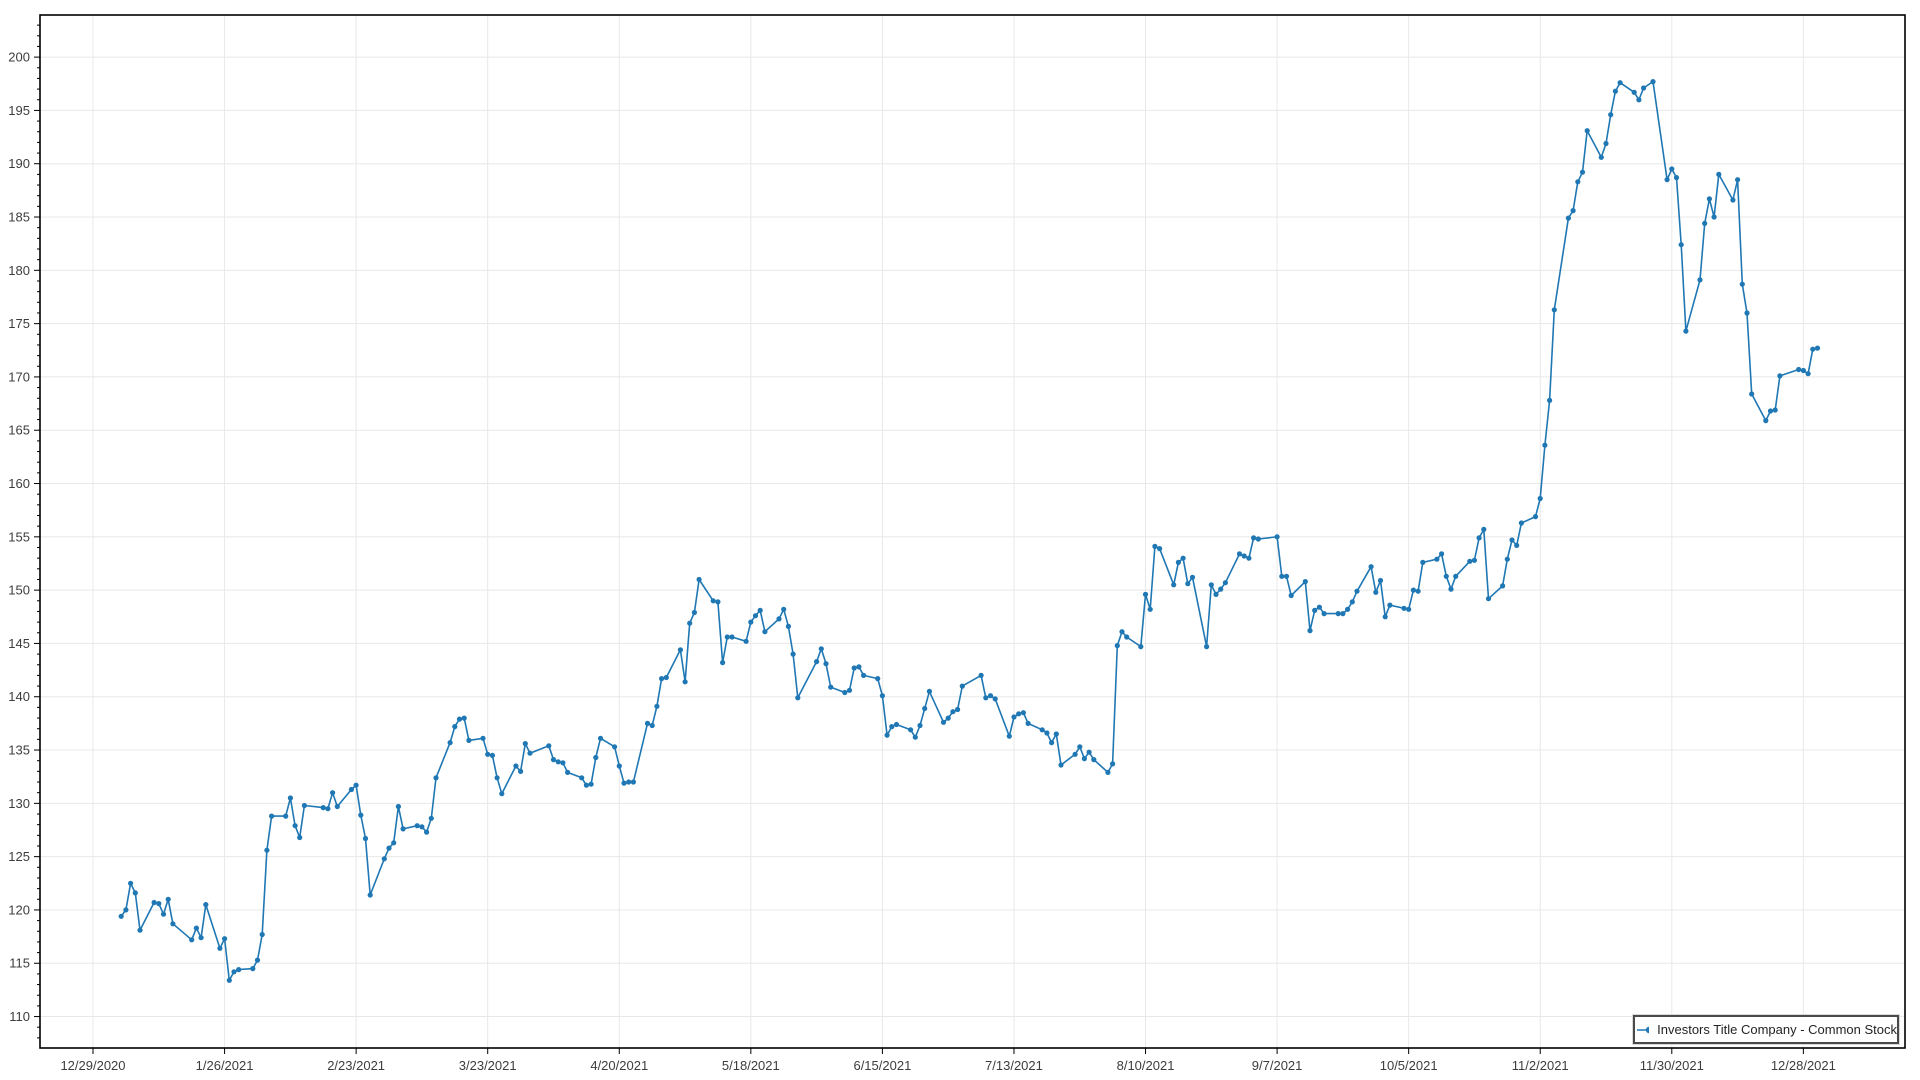  Describe the element at coordinates (19, 483) in the screenshot. I see `y-tick-label: 160` at that location.